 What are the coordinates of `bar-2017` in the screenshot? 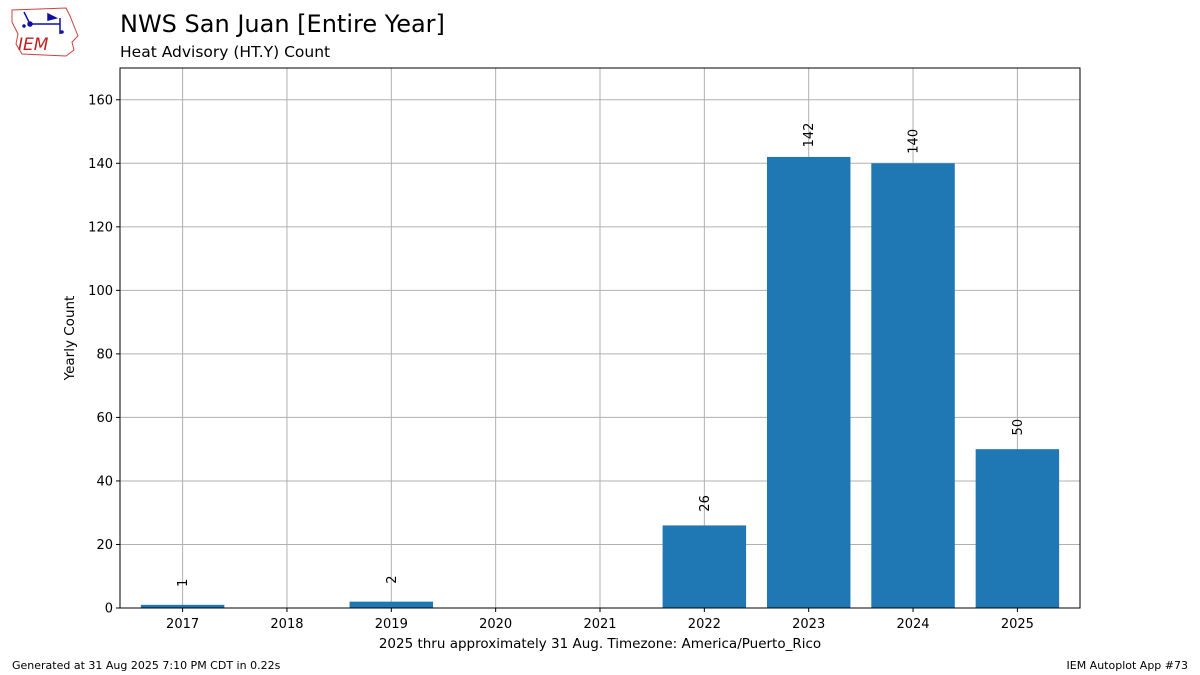 It's located at (182, 606).